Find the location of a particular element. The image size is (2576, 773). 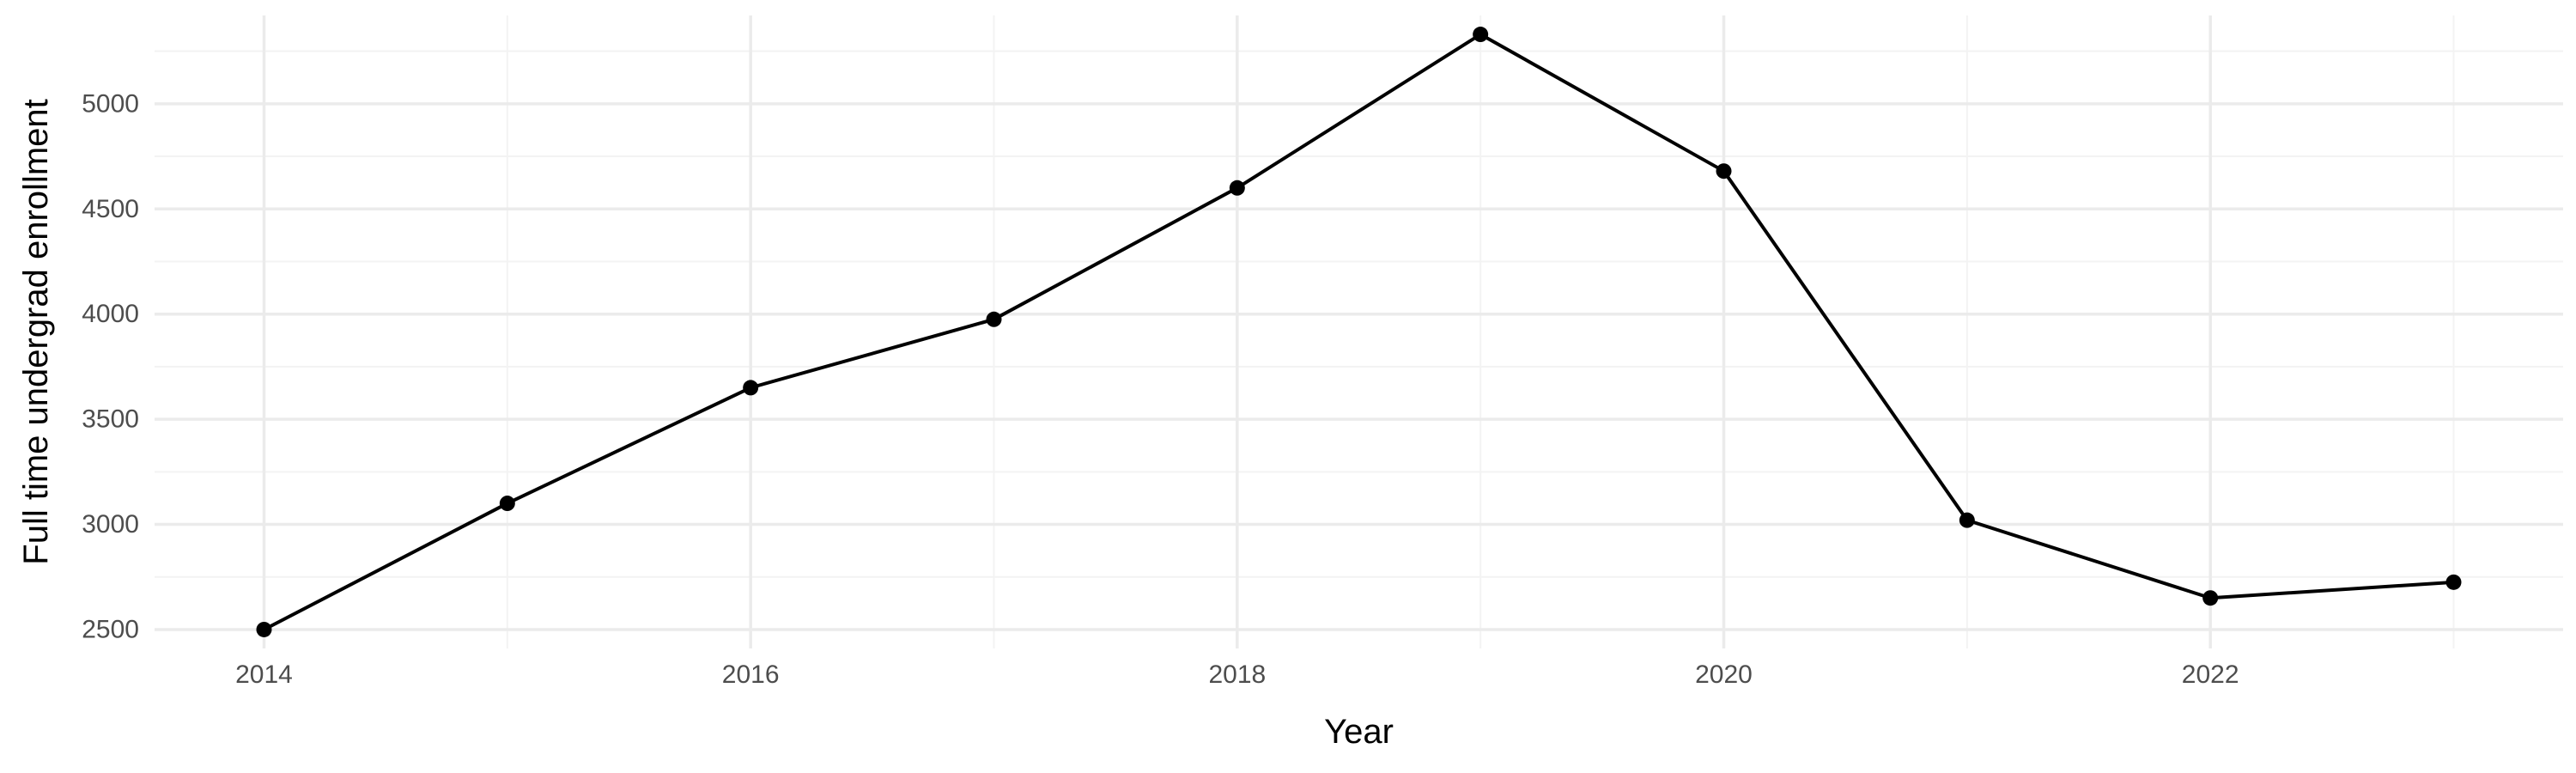

y-tick-label: 4000 is located at coordinates (111, 314).